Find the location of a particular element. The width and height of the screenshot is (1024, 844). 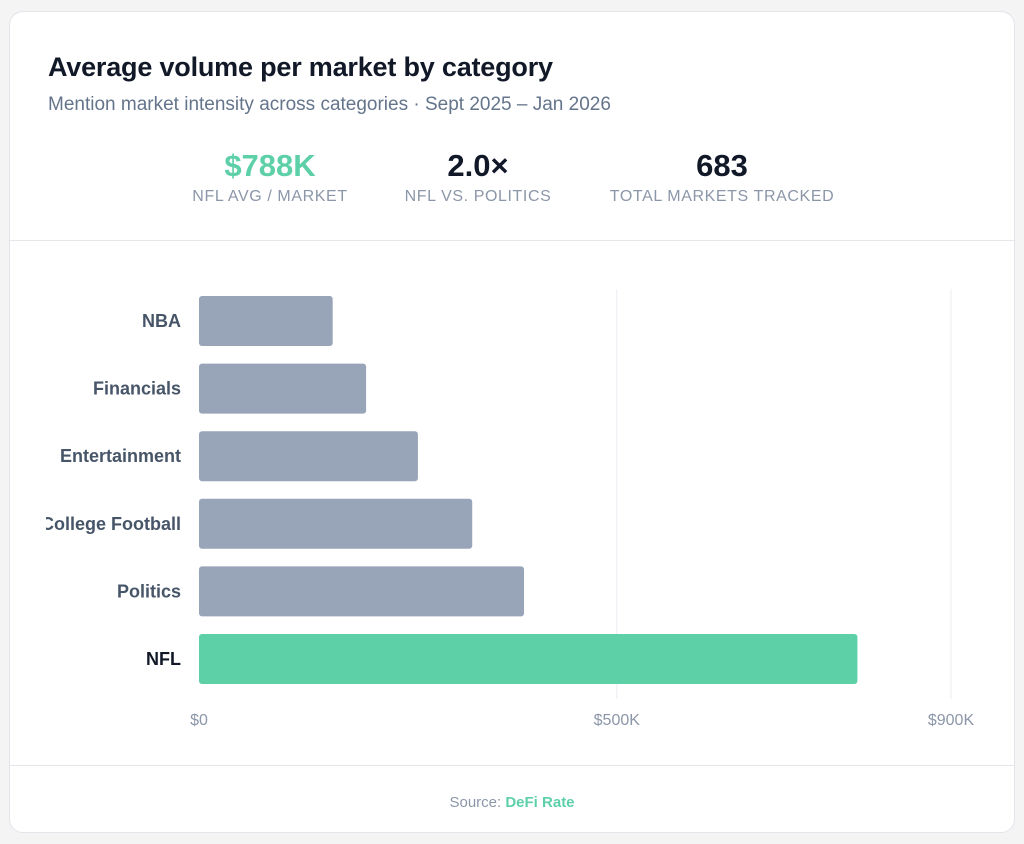

stat-label: NFL AVG / MARKET is located at coordinates (270, 196).